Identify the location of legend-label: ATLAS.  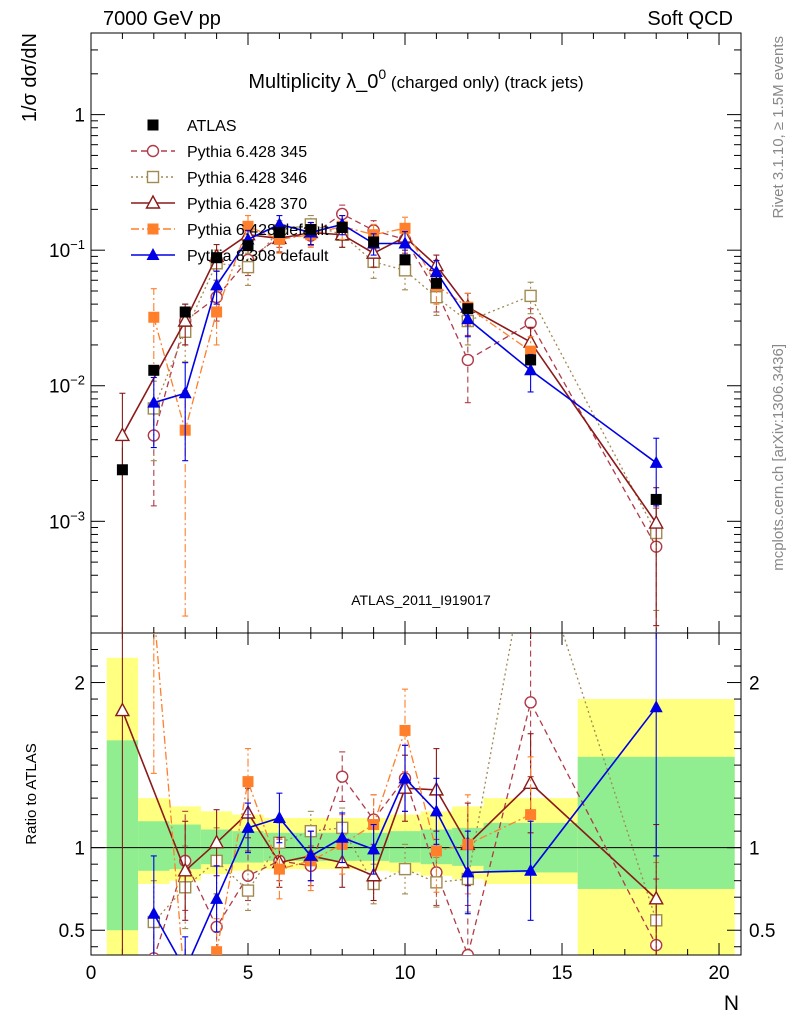
(212, 126).